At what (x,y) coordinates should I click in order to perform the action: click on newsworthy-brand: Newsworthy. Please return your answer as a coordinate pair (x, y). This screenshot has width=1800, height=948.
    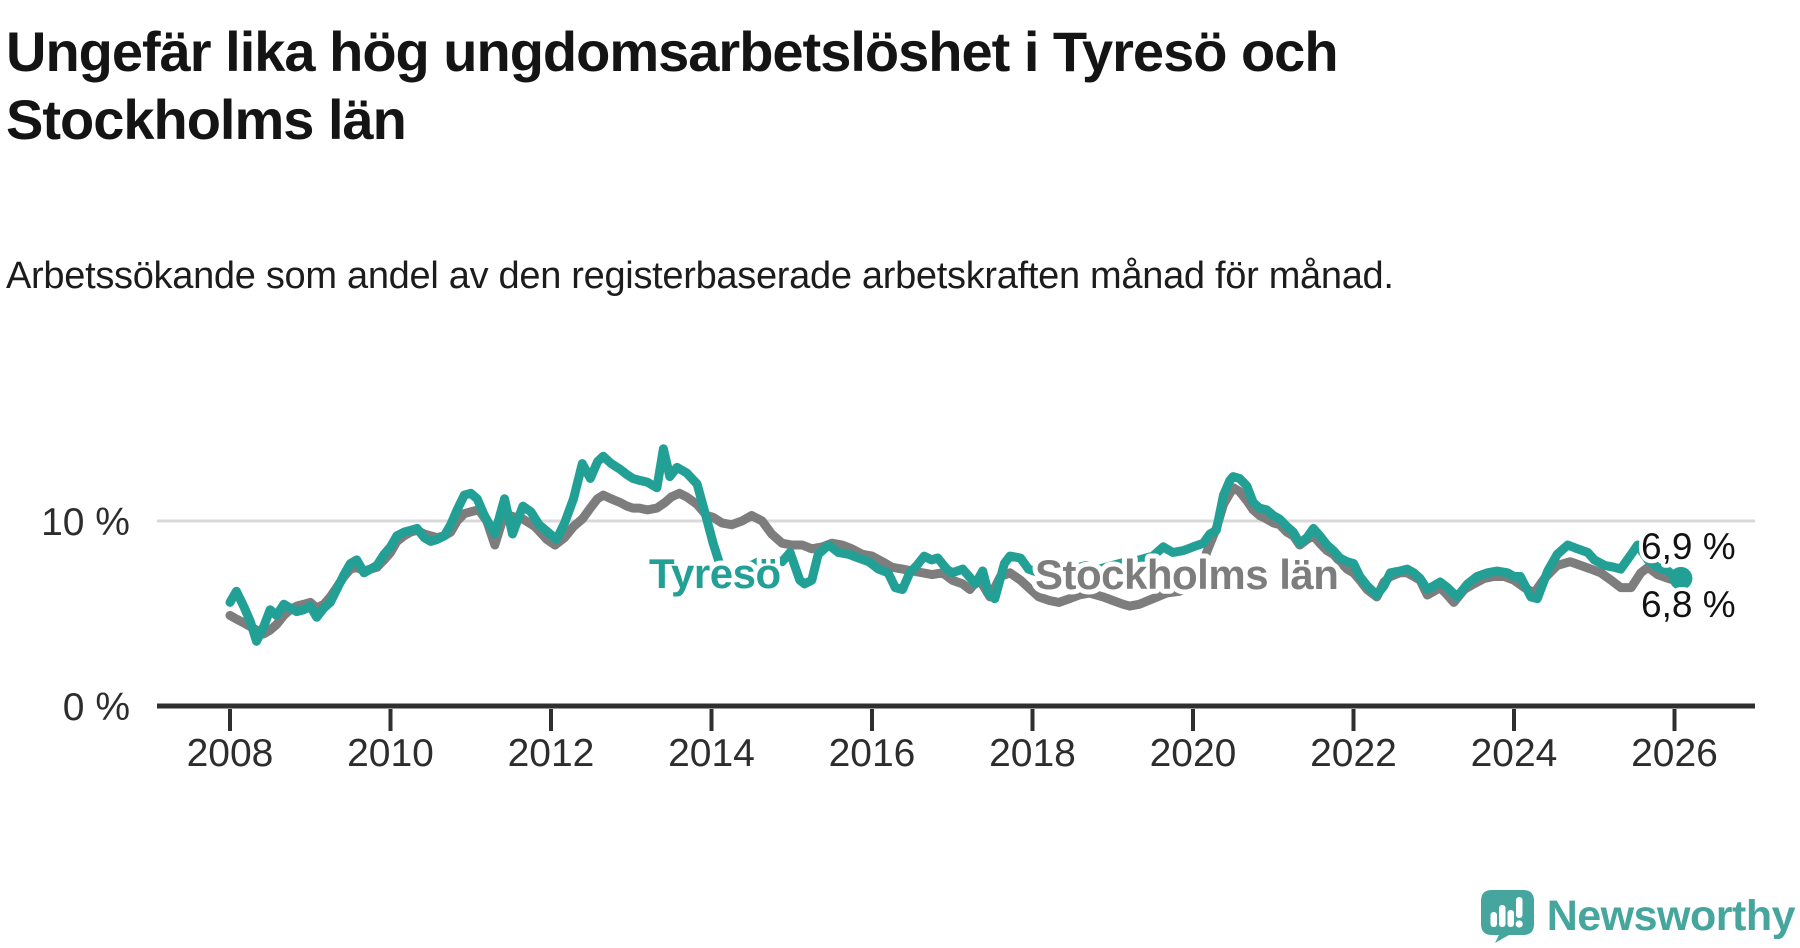
    Looking at the image, I should click on (1638, 916).